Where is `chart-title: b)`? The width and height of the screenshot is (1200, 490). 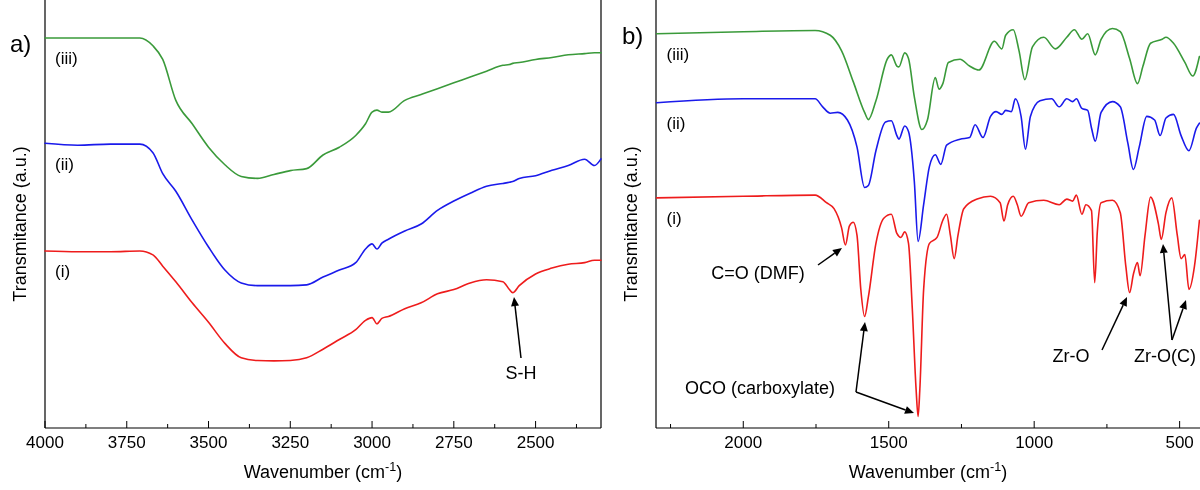 chart-title: b) is located at coordinates (633, 35).